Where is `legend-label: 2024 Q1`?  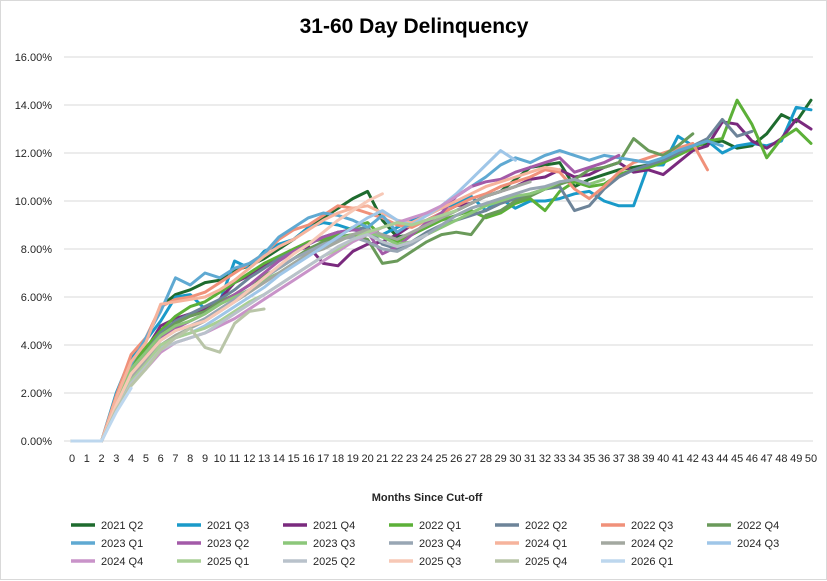
legend-label: 2024 Q1 is located at coordinates (546, 544).